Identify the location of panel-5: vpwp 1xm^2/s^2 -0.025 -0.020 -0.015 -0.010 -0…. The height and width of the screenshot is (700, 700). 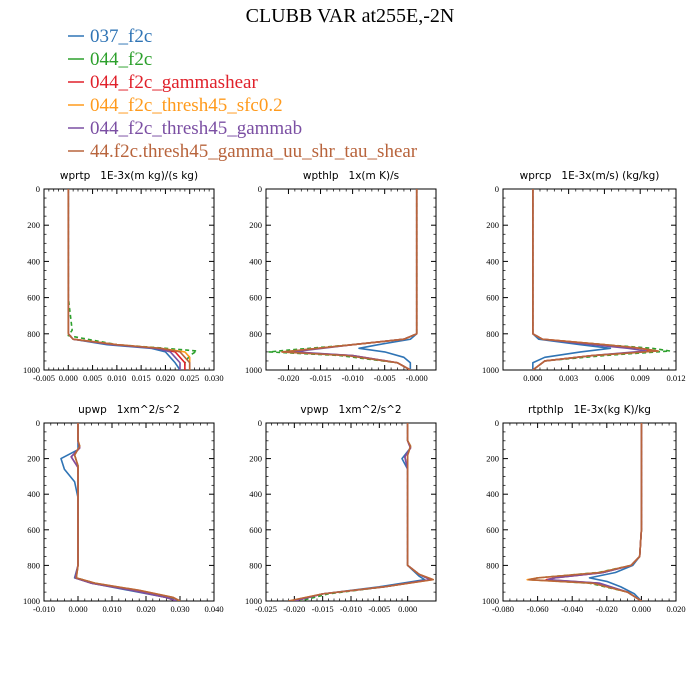
(341, 509).